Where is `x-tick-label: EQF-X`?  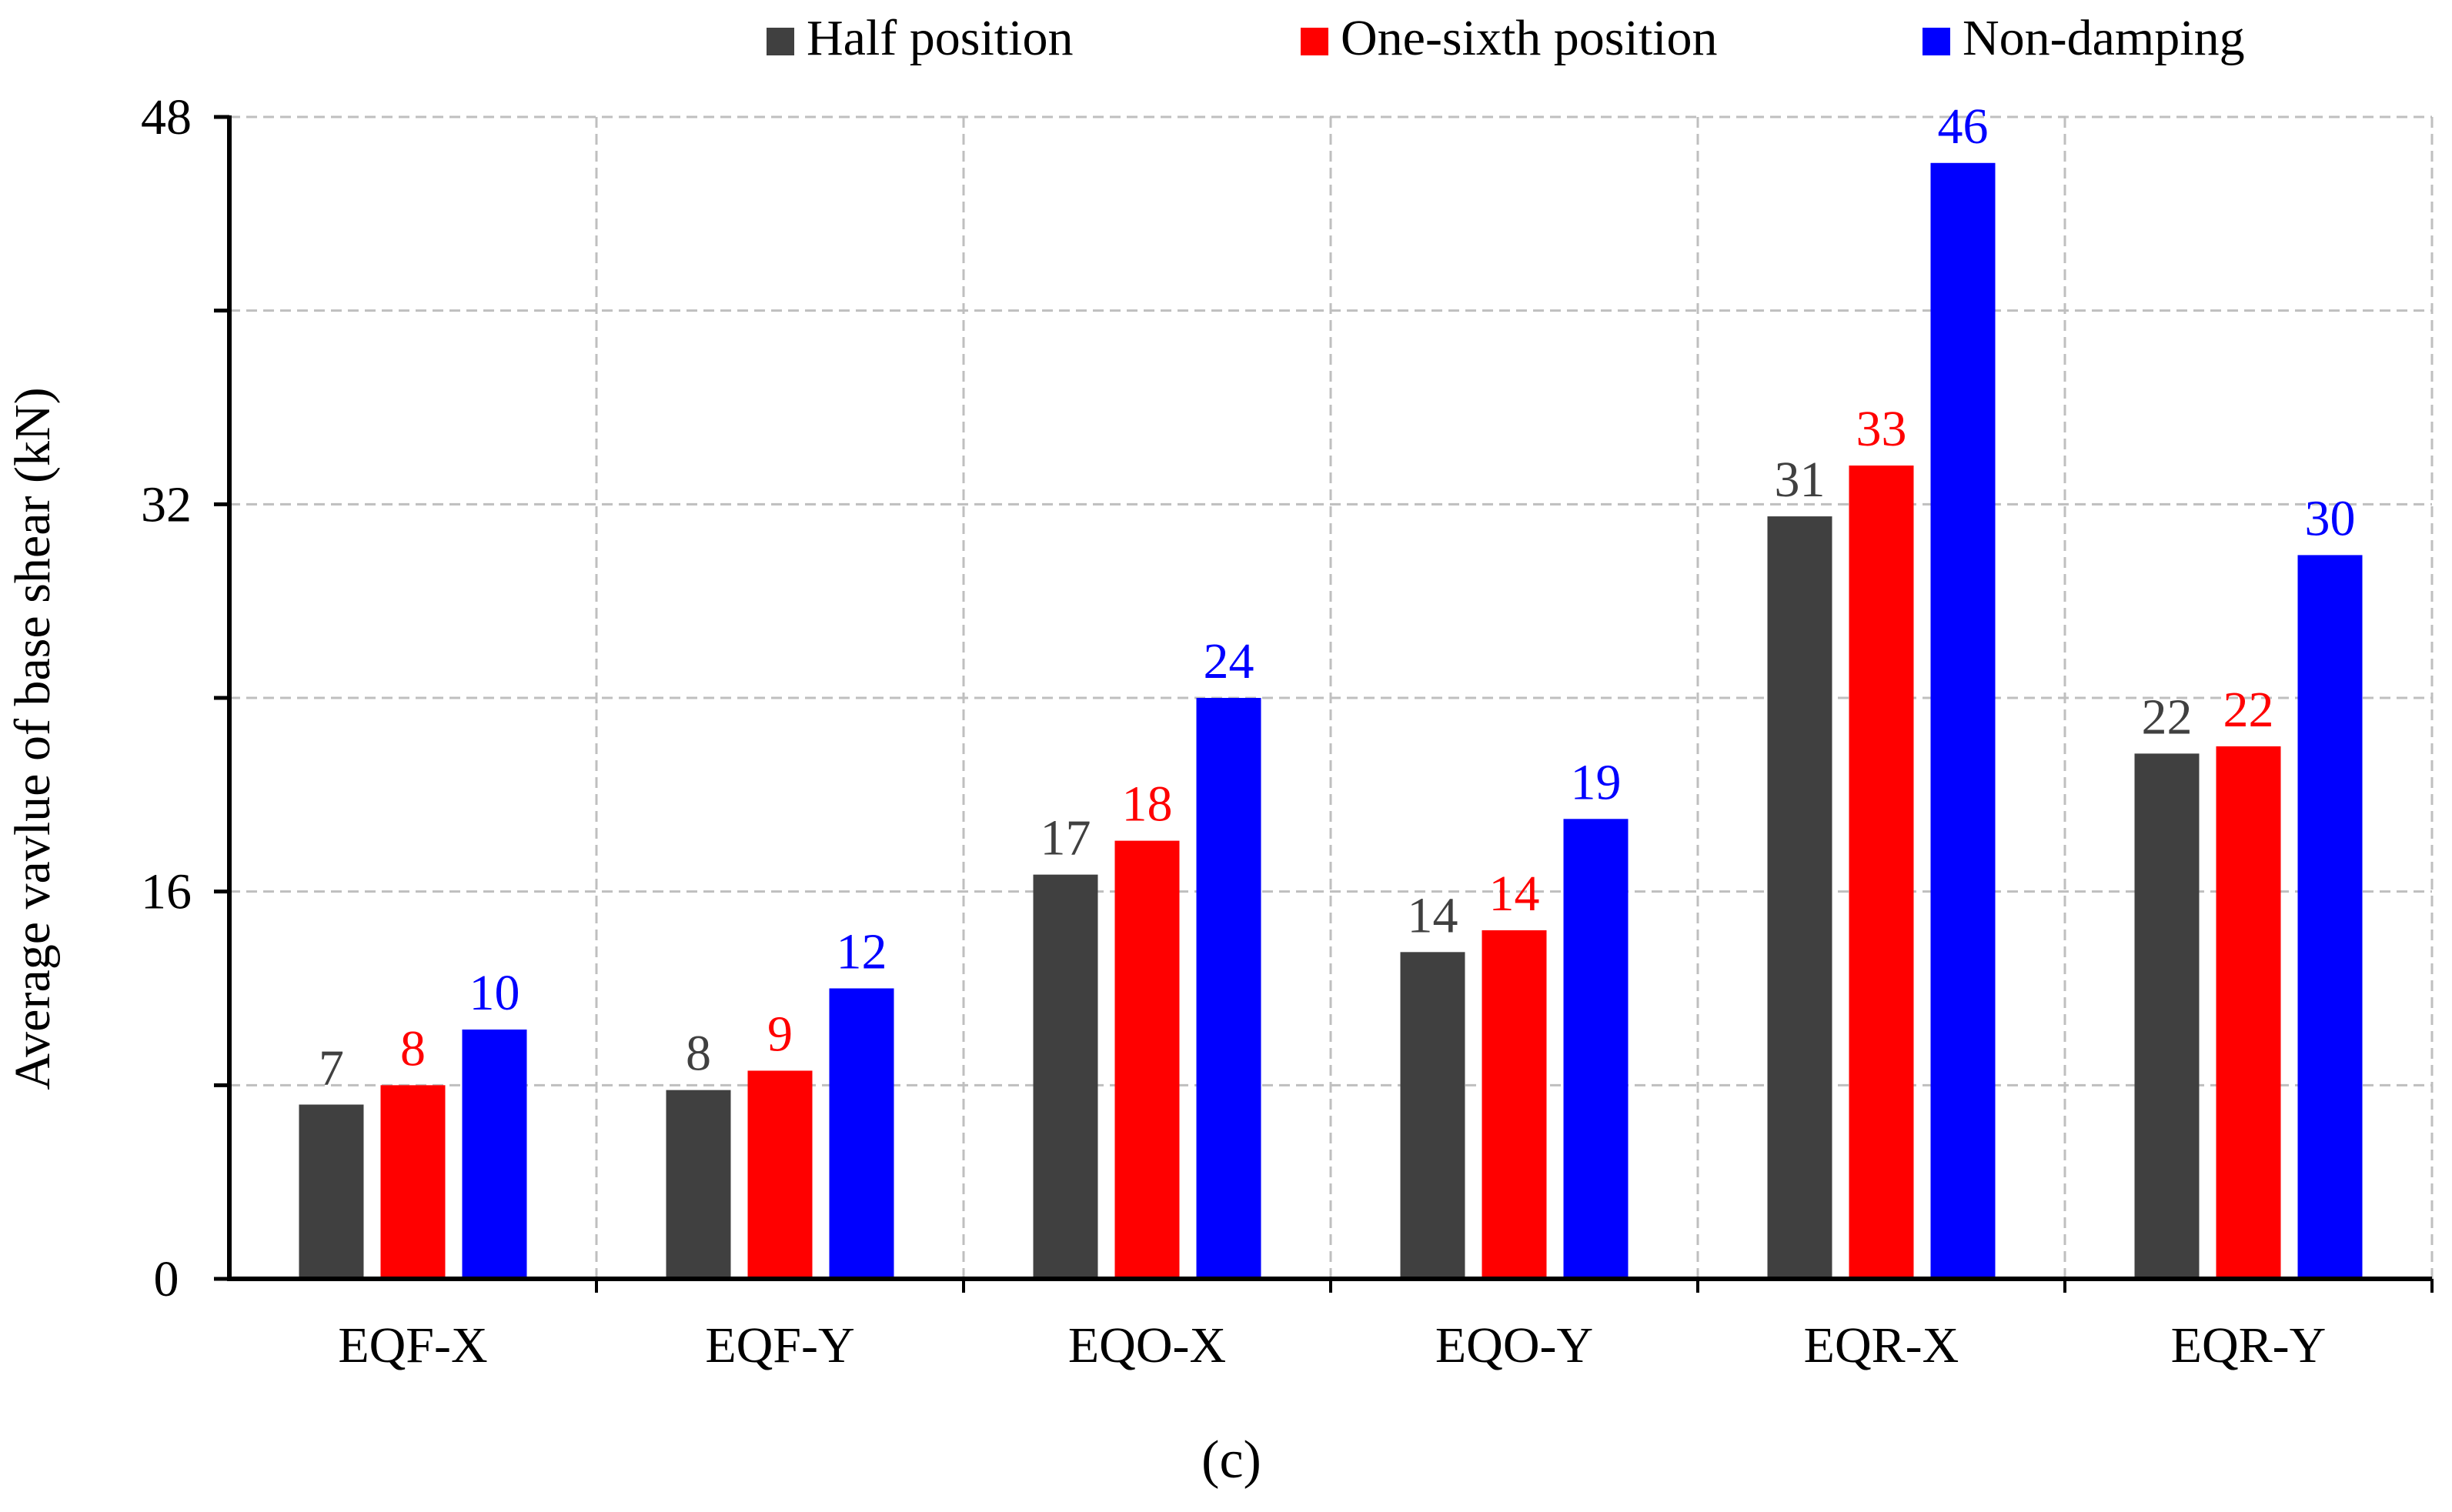
x-tick-label: EQF-X is located at coordinates (412, 1345).